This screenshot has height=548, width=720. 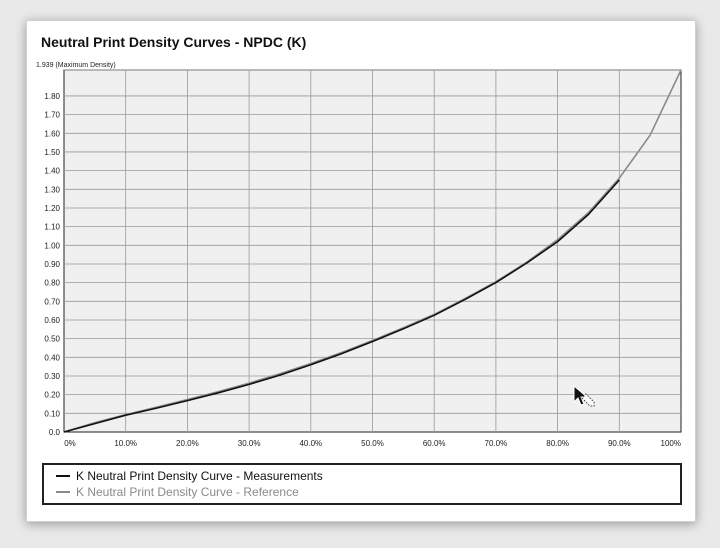 I want to click on y-tick-label: 0.90, so click(x=52, y=264).